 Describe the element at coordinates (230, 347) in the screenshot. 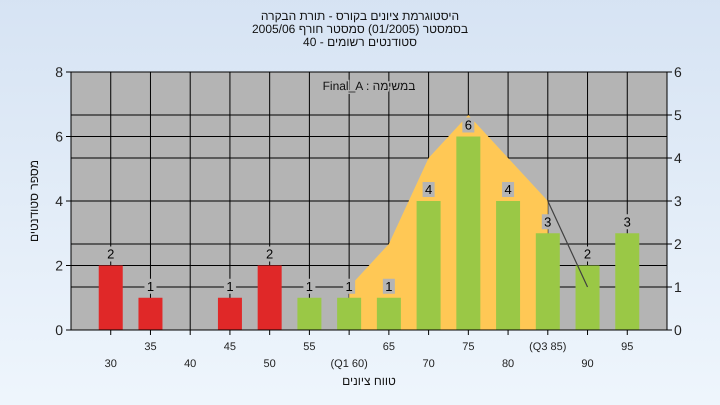

I see `x-tick-label: 45` at that location.